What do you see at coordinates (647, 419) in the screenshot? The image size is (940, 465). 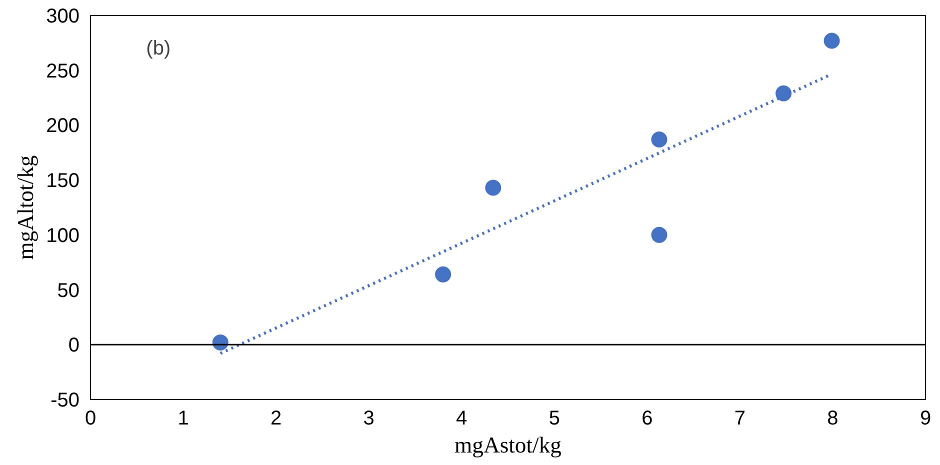 I see `x-tick-label: 6` at bounding box center [647, 419].